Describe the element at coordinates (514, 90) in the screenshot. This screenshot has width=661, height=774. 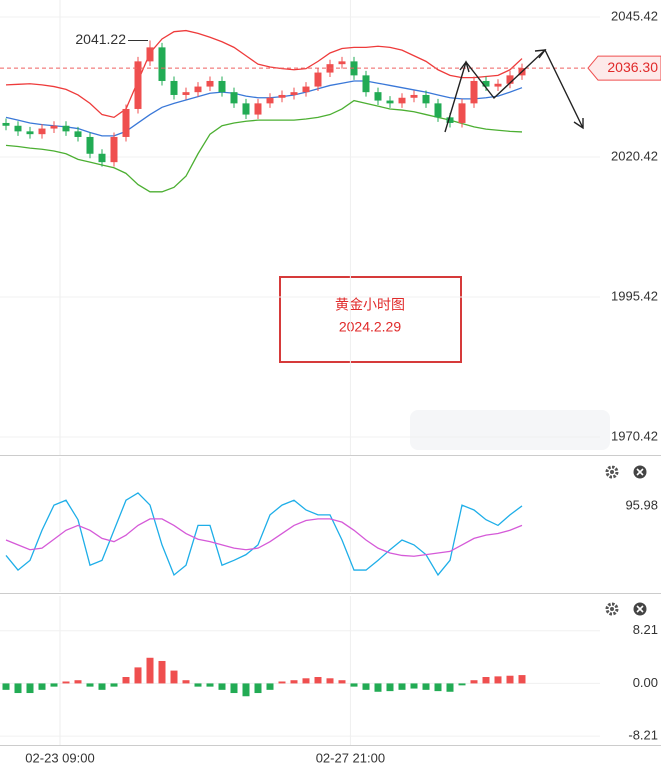
I see `drawn-arrows` at that location.